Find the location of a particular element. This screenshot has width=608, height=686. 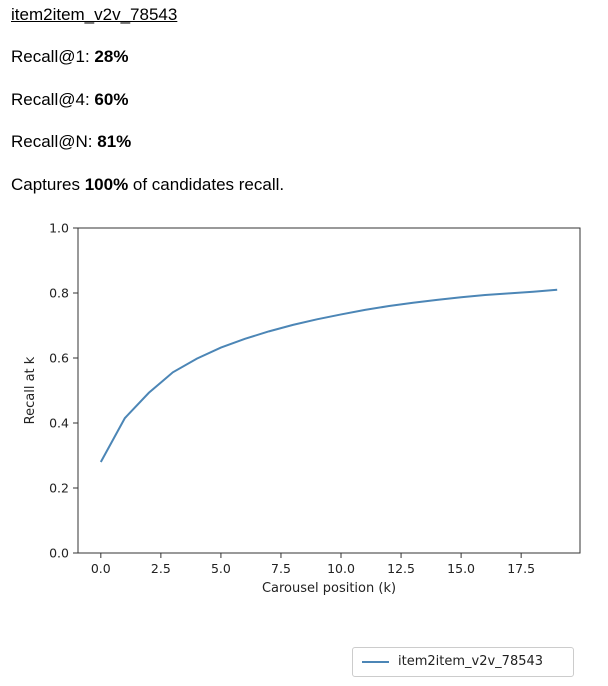

recall-at-1-line: Recall@1: 28% is located at coordinates (69, 57).